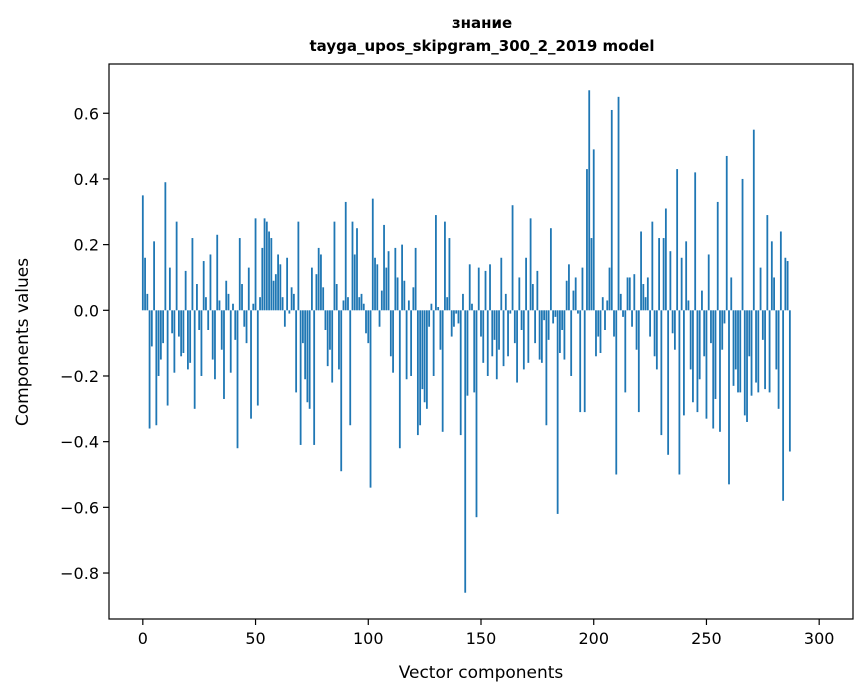  What do you see at coordinates (79, 507) in the screenshot?
I see `y-tick-label: −0.6` at bounding box center [79, 507].